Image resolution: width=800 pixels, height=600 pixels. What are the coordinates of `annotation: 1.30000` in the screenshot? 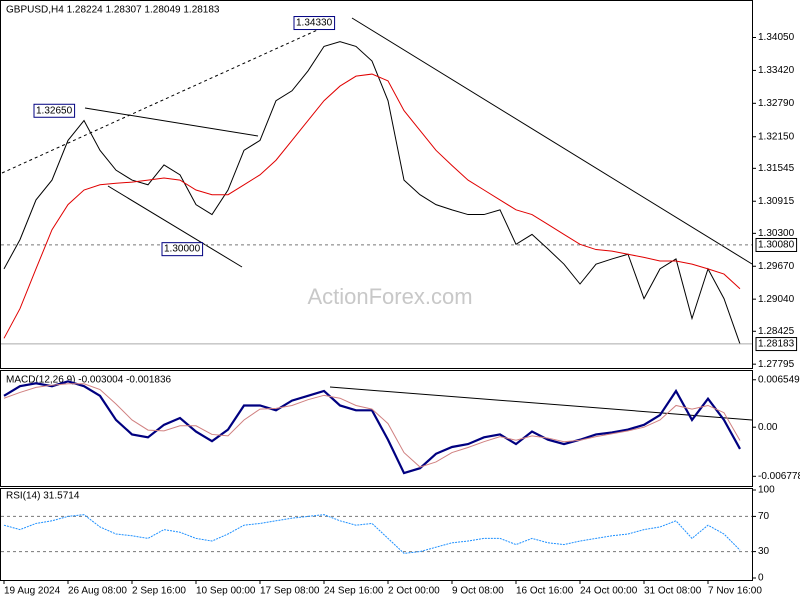 It's located at (182, 249).